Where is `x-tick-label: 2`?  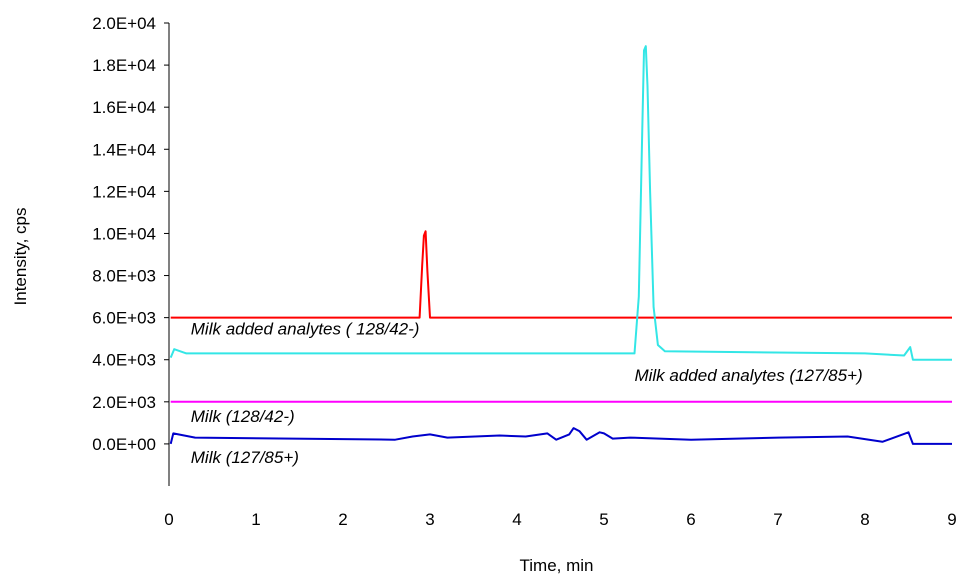
x-tick-label: 2 is located at coordinates (342, 519).